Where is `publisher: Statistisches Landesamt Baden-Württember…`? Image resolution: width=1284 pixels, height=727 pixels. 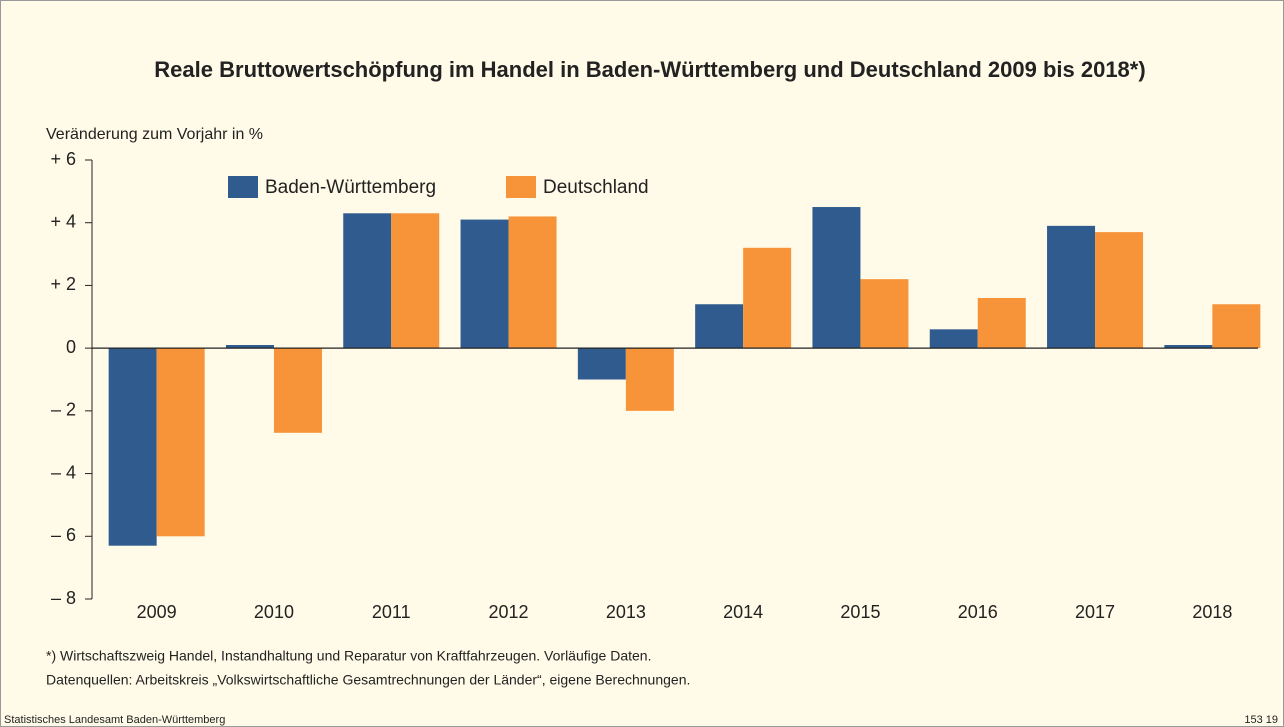 publisher: Statistisches Landesamt Baden-Württember… is located at coordinates (114, 720).